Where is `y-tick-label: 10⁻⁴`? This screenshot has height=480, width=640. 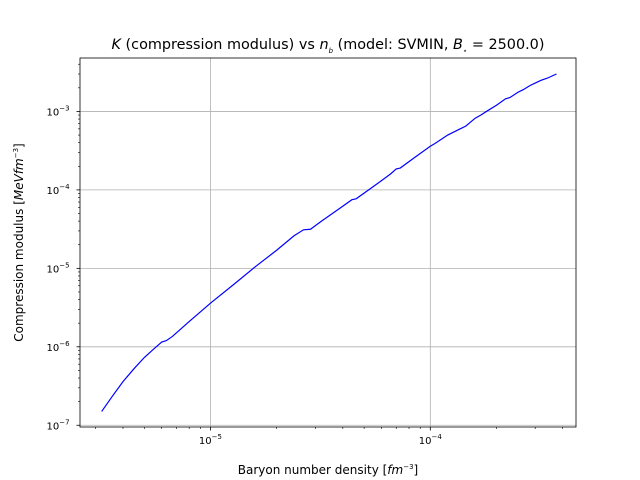
y-tick-label: 10⁻⁴ is located at coordinates (58, 190).